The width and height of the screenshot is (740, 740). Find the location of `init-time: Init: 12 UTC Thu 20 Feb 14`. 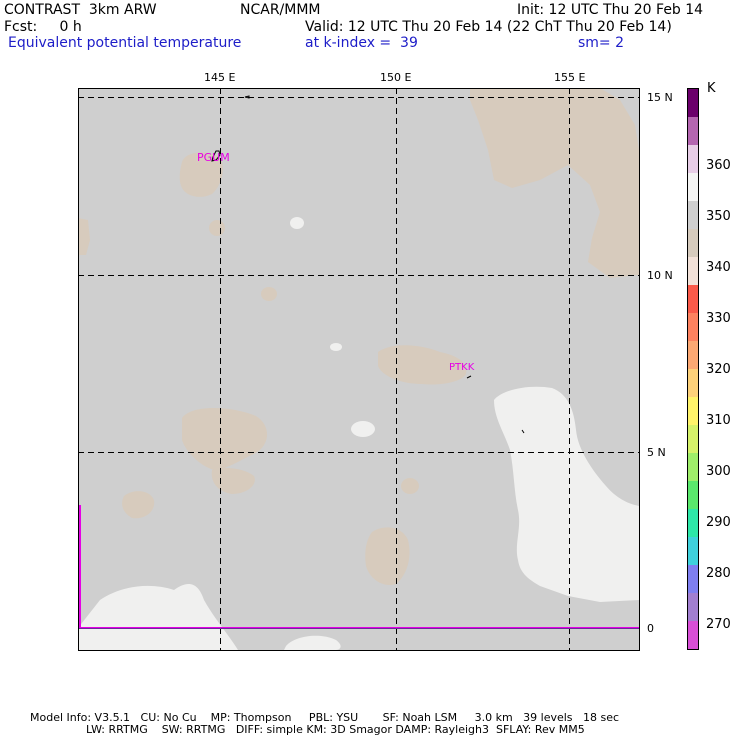

init-time: Init: 12 UTC Thu 20 Feb 14 is located at coordinates (610, 10).